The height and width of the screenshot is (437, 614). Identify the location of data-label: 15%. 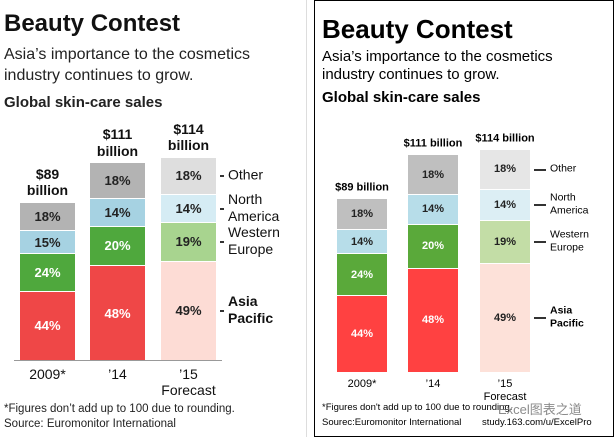
(47, 242).